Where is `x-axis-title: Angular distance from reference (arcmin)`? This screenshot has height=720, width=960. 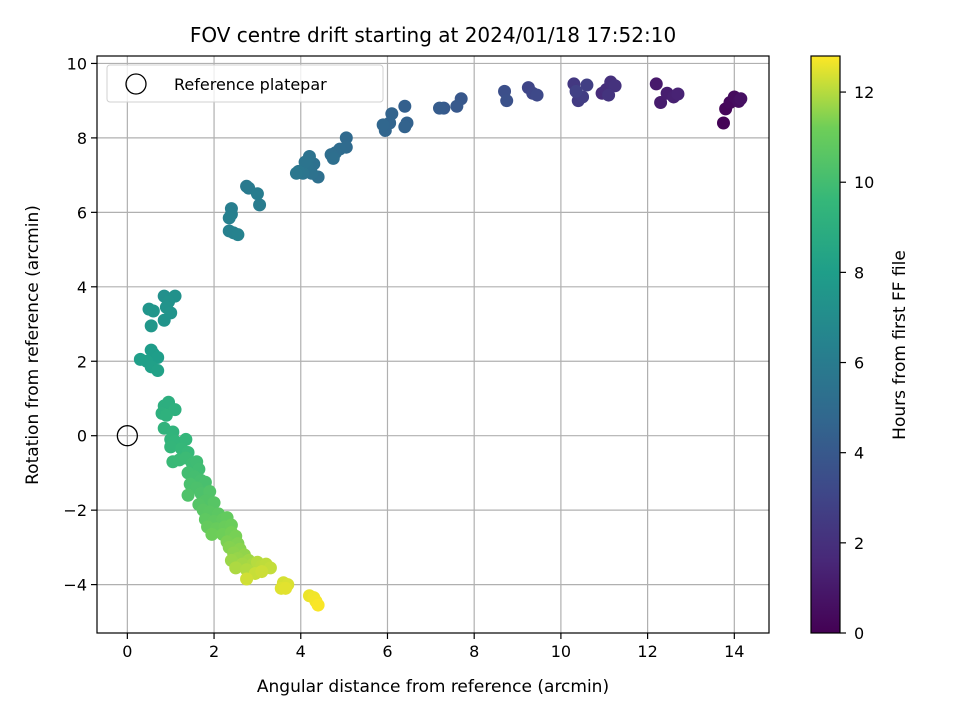 x-axis-title: Angular distance from reference (arcmin) is located at coordinates (433, 687).